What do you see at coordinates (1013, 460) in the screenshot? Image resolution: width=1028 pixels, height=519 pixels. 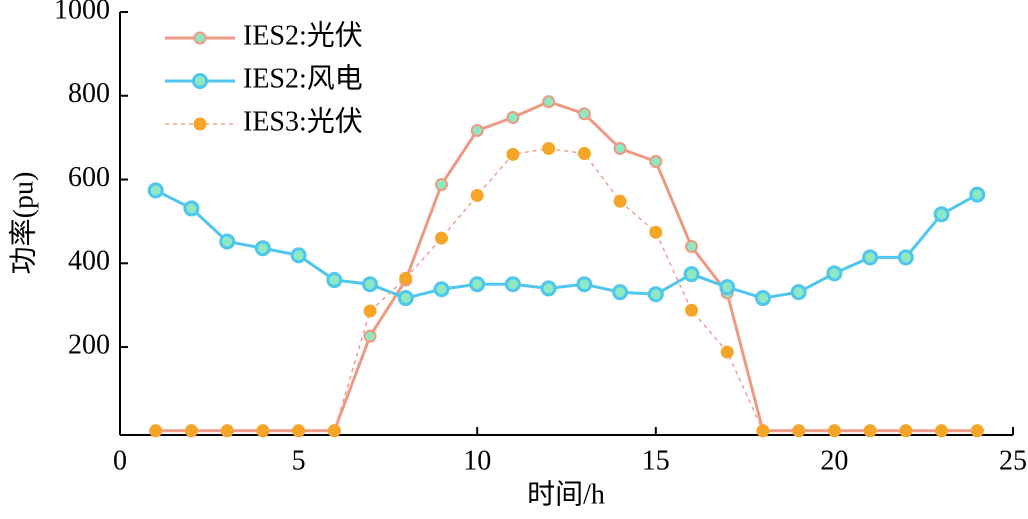 I see `x-tick-label: 25` at bounding box center [1013, 460].